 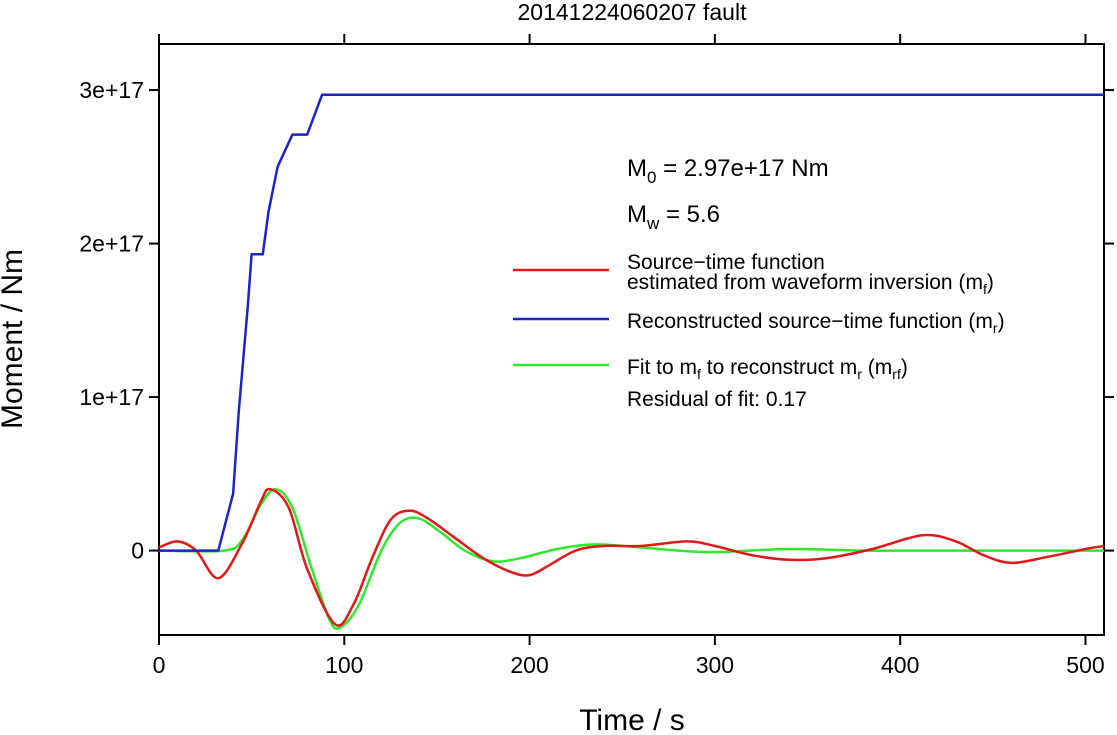 I want to click on x-axis-label: Time / s, so click(x=632, y=719).